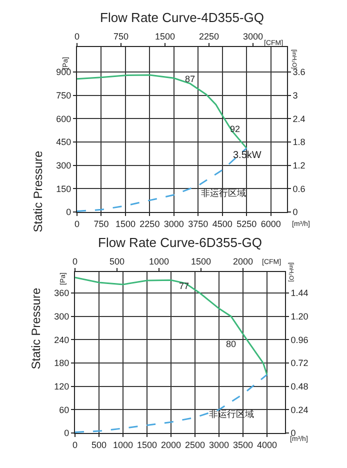 This screenshot has height=468, width=347. What do you see at coordinates (267, 445) in the screenshot?
I see `x-tick-label: 4000` at bounding box center [267, 445].